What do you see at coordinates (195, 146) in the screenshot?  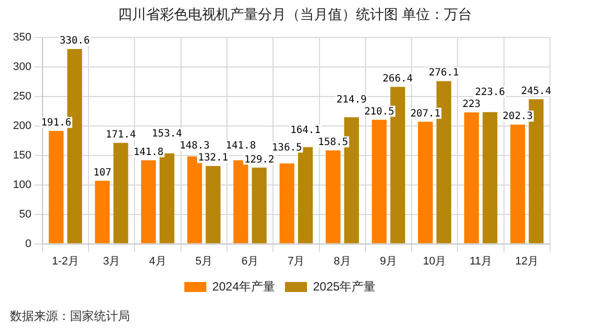 I see `data-label: 148.3` at bounding box center [195, 146].